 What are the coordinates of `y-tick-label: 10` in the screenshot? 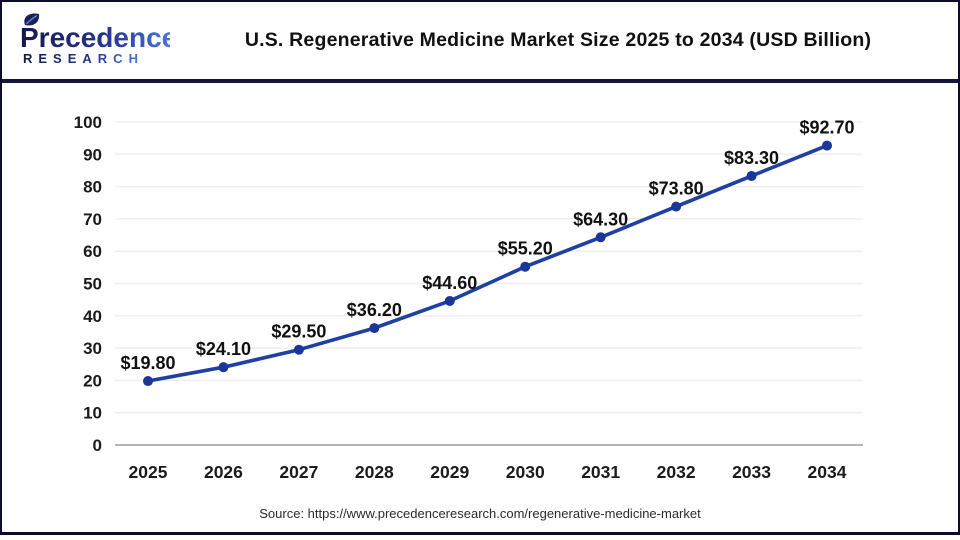 It's located at (92, 413).